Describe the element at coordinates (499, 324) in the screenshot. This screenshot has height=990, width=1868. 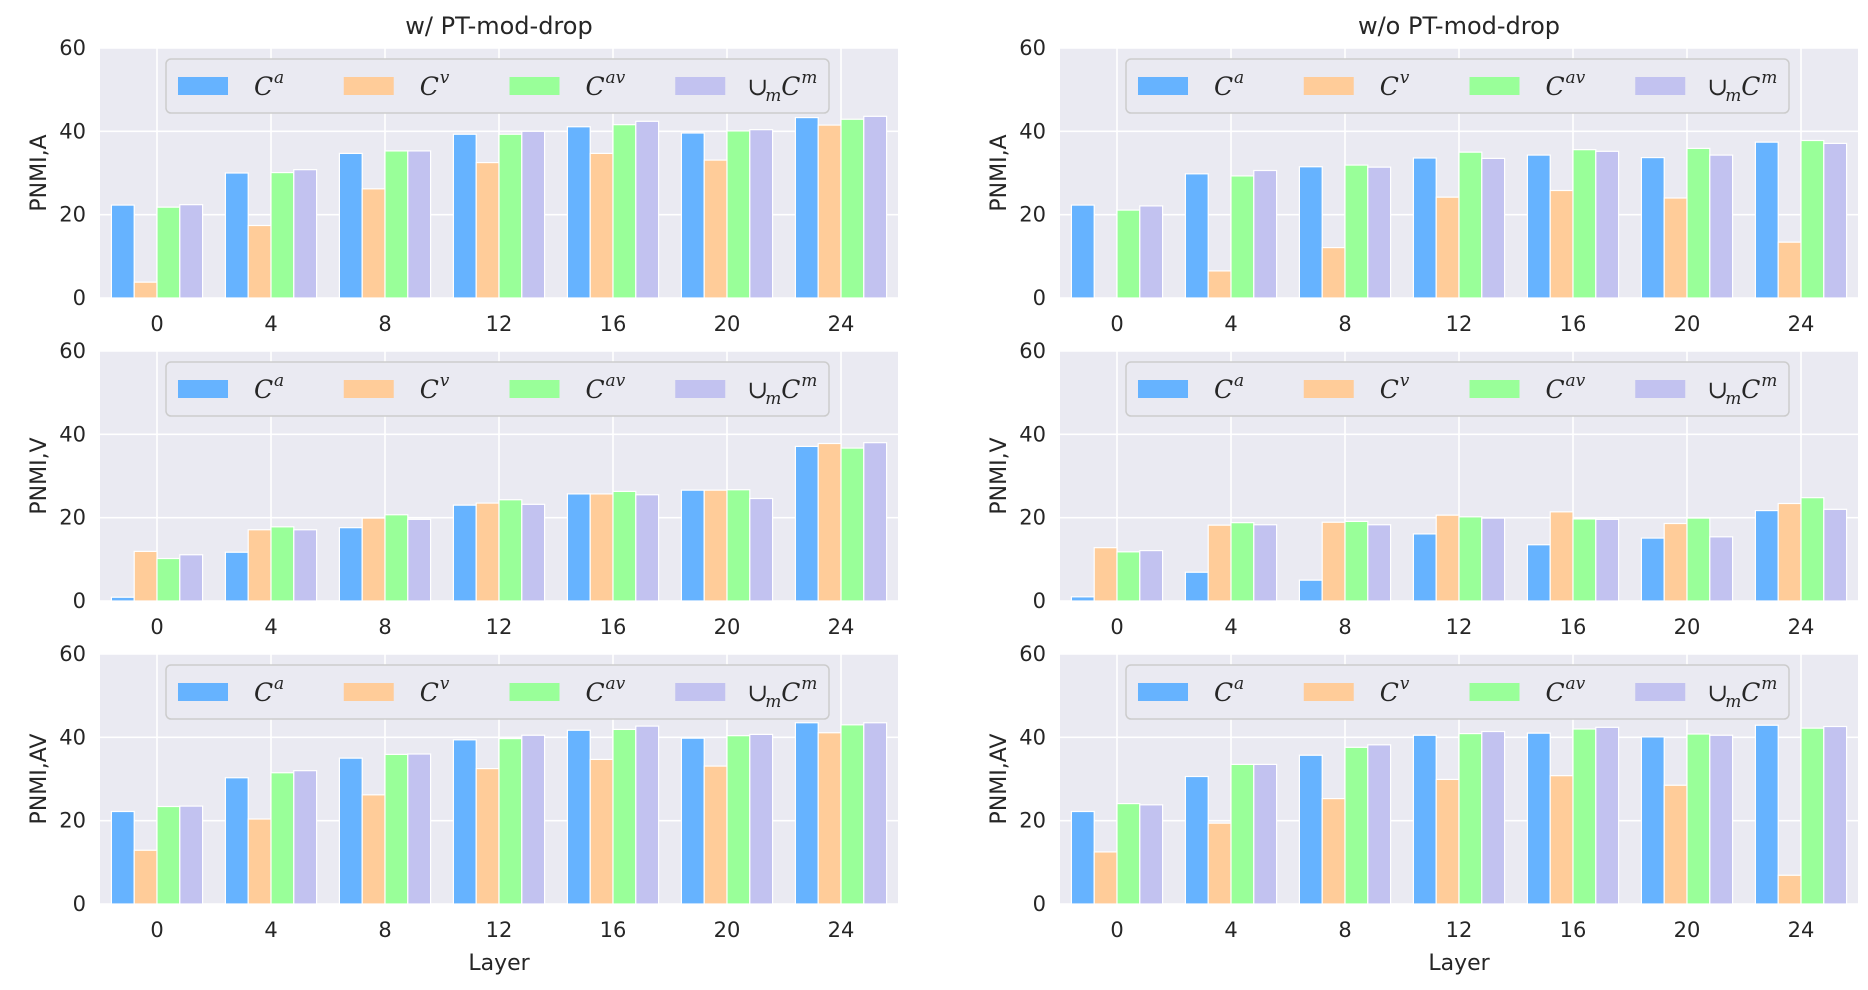
I see `x-tick-label: 12` at that location.